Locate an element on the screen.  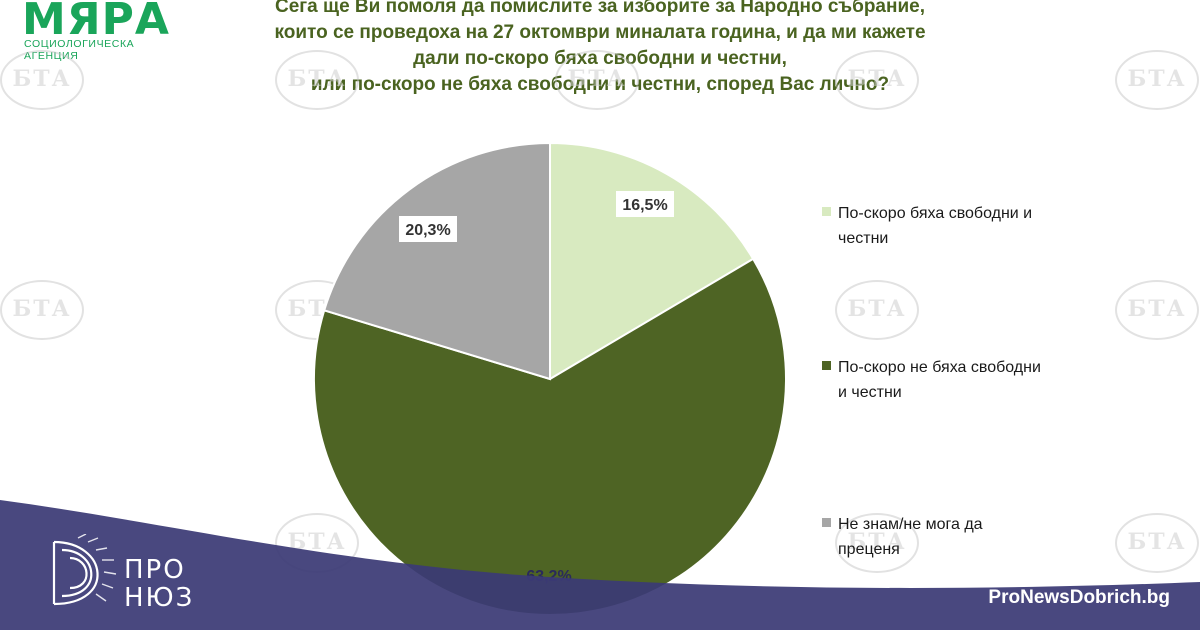
legend-label-line: честни is located at coordinates (863, 238).